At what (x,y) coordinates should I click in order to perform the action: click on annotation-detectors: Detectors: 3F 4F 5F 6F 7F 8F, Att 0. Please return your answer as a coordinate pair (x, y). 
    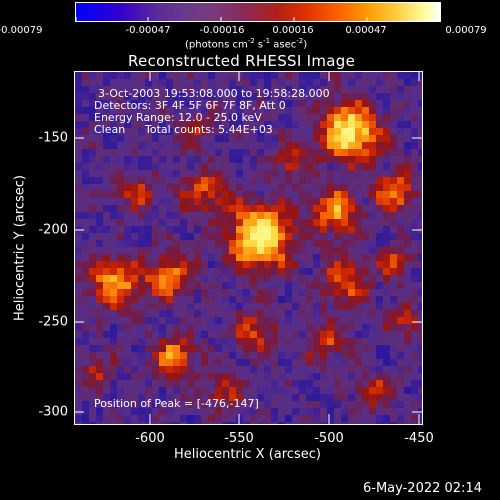
    Looking at the image, I should click on (190, 105).